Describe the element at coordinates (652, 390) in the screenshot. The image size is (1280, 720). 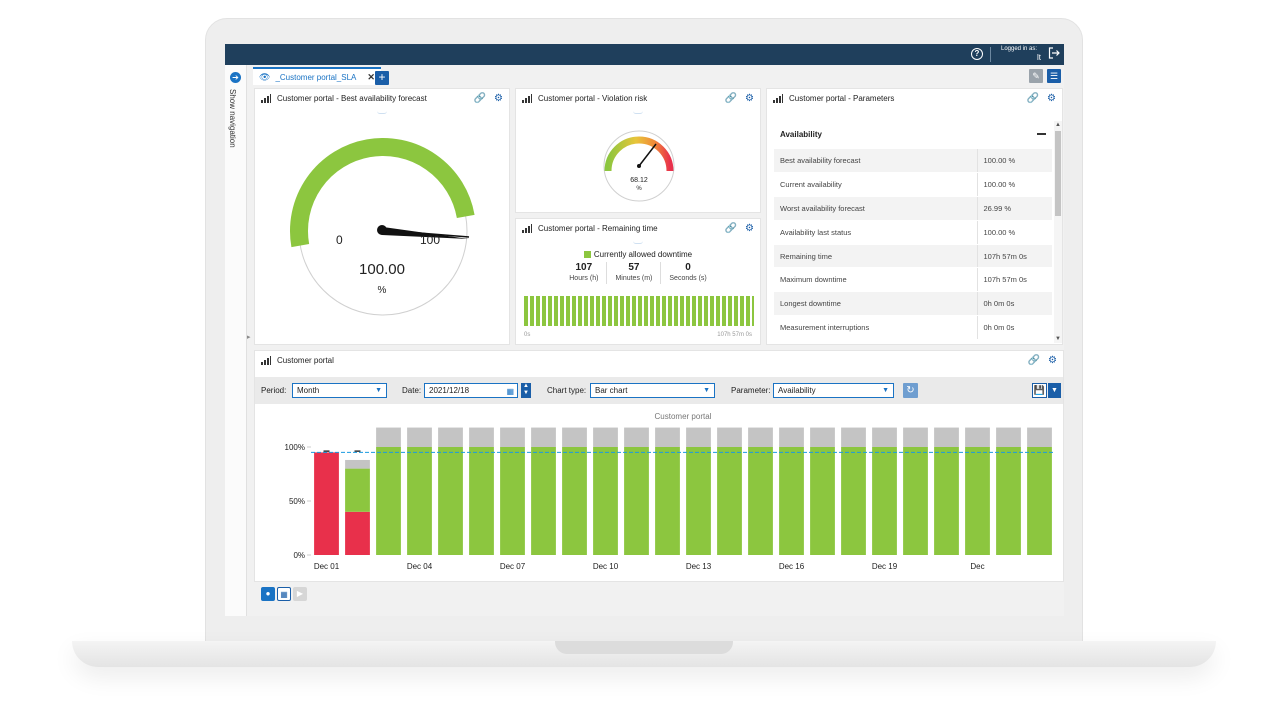
I see `chart-type-select: Bar chart ▼` at that location.